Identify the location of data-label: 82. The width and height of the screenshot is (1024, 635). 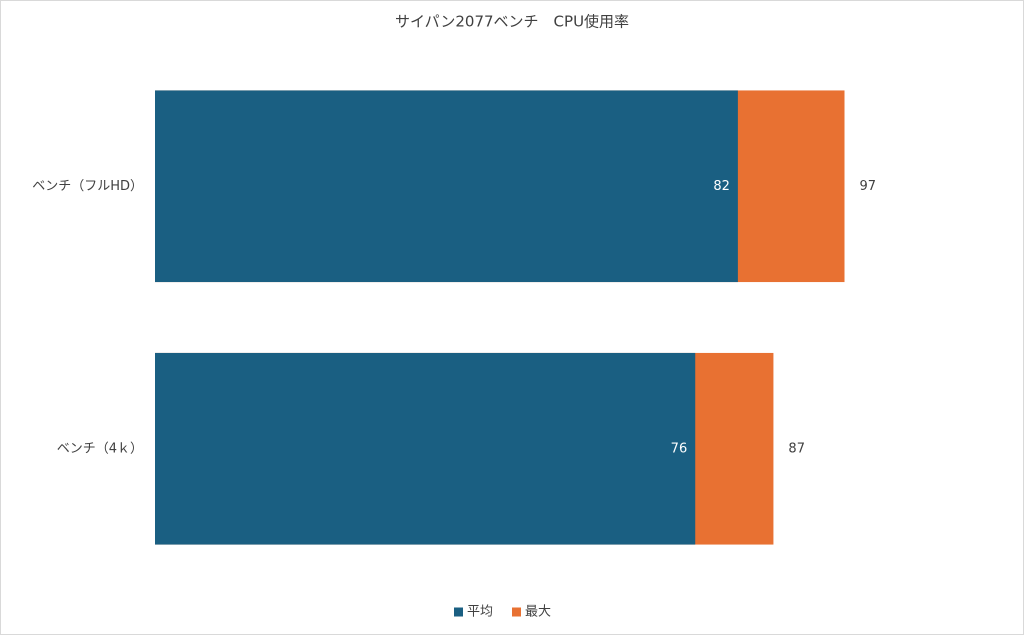
(721, 186).